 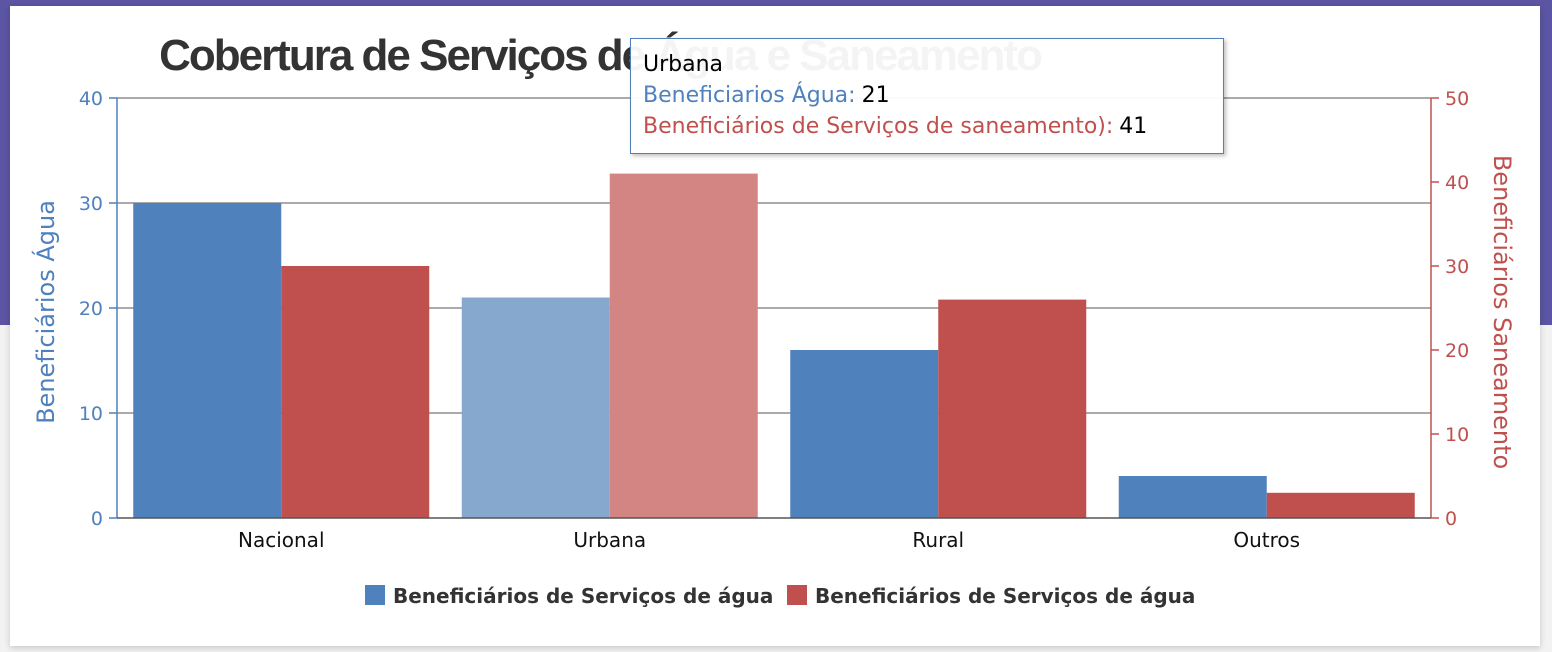 What do you see at coordinates (1192, 497) in the screenshot?
I see `bar-water-outros` at bounding box center [1192, 497].